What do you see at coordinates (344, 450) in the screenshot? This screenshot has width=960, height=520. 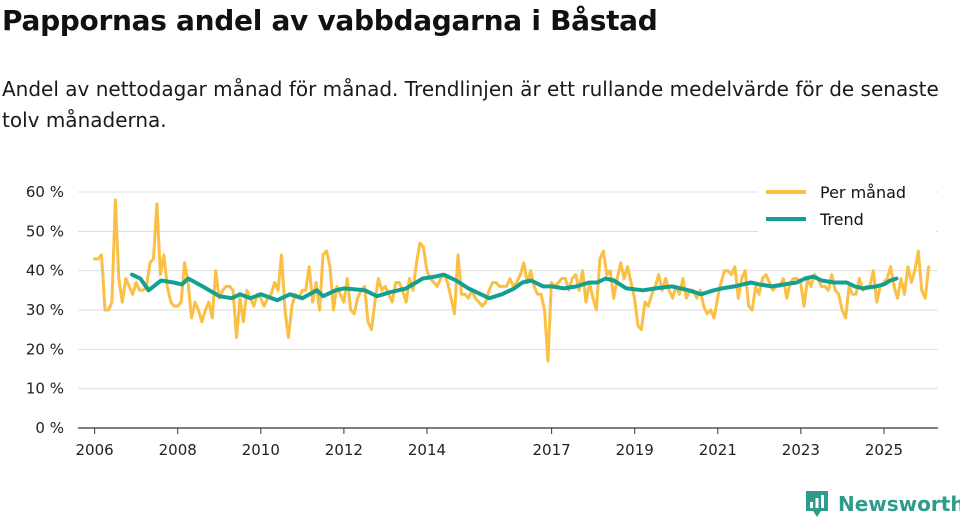 I see `x-tick-label: 2012` at bounding box center [344, 450].